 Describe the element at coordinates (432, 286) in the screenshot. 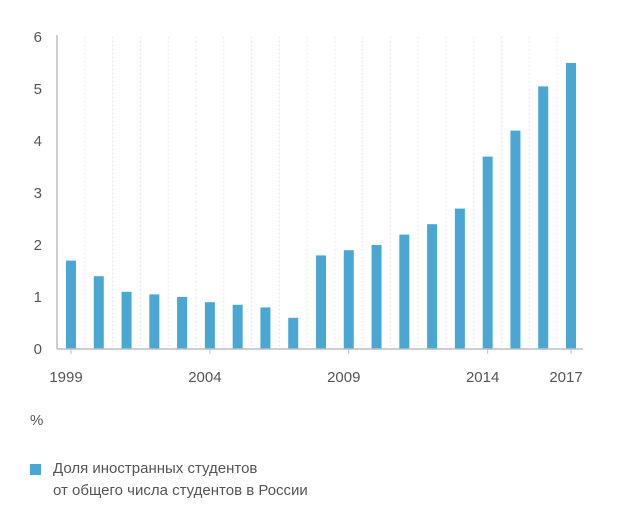

I see `bar-2012` at that location.